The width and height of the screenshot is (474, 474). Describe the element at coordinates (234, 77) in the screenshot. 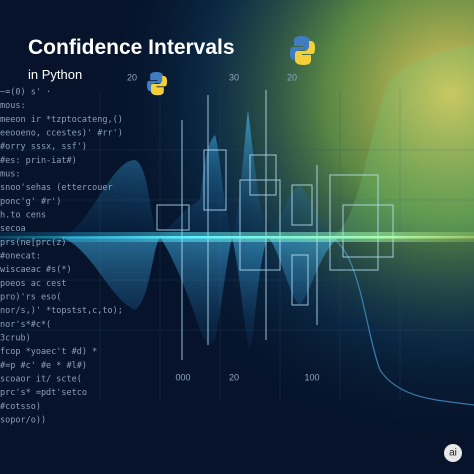

I see `top-axis-label: 30` at that location.